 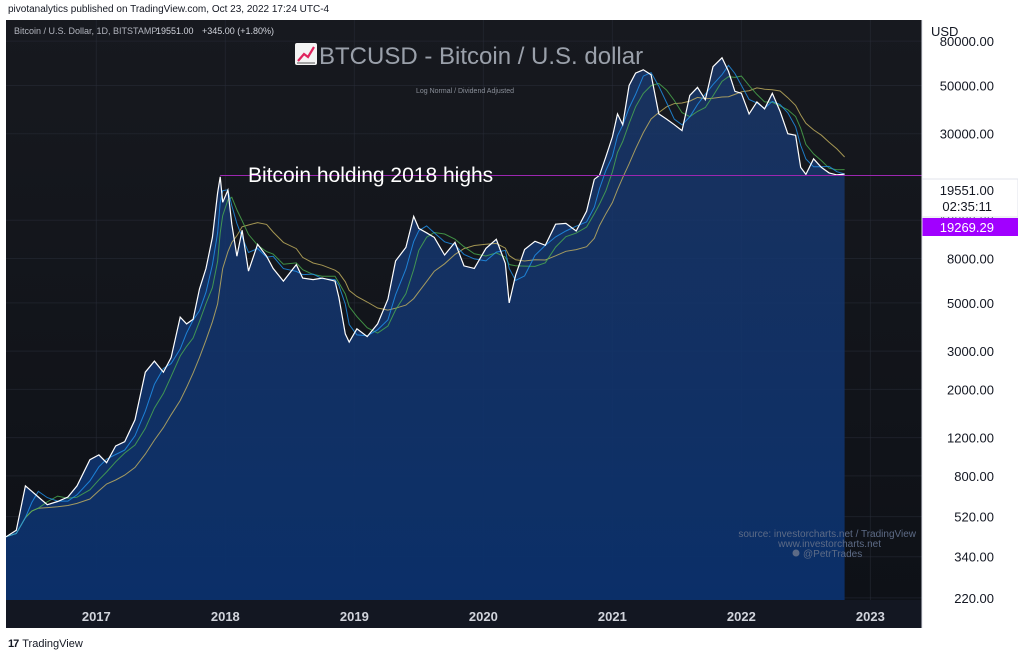 What do you see at coordinates (96, 616) in the screenshot?
I see `x-tick-label: 2017` at bounding box center [96, 616].